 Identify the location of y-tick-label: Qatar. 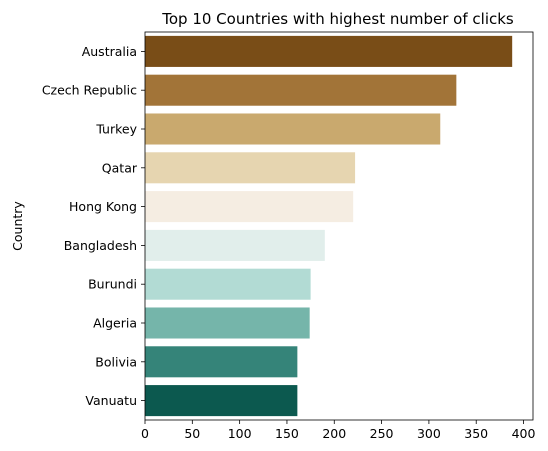
(120, 167).